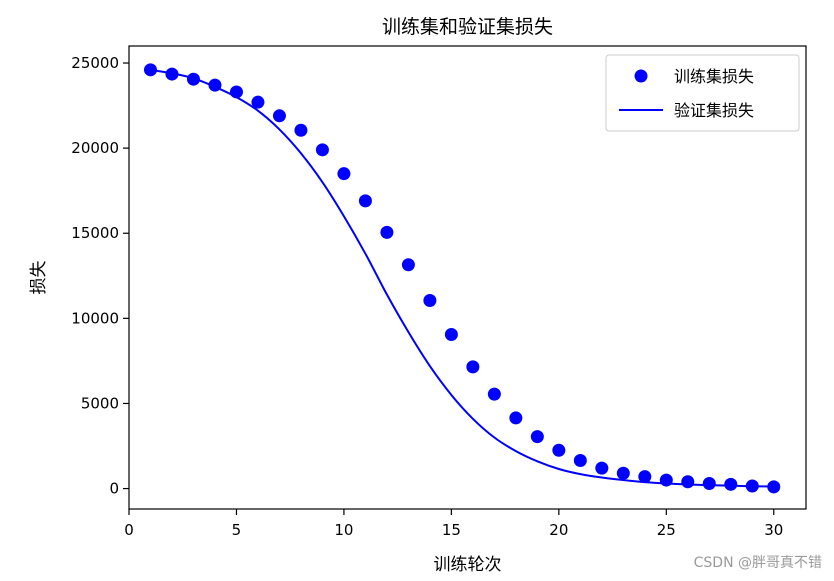 This screenshot has width=834, height=581. Describe the element at coordinates (343, 530) in the screenshot. I see `x-tick-label: 10` at that location.